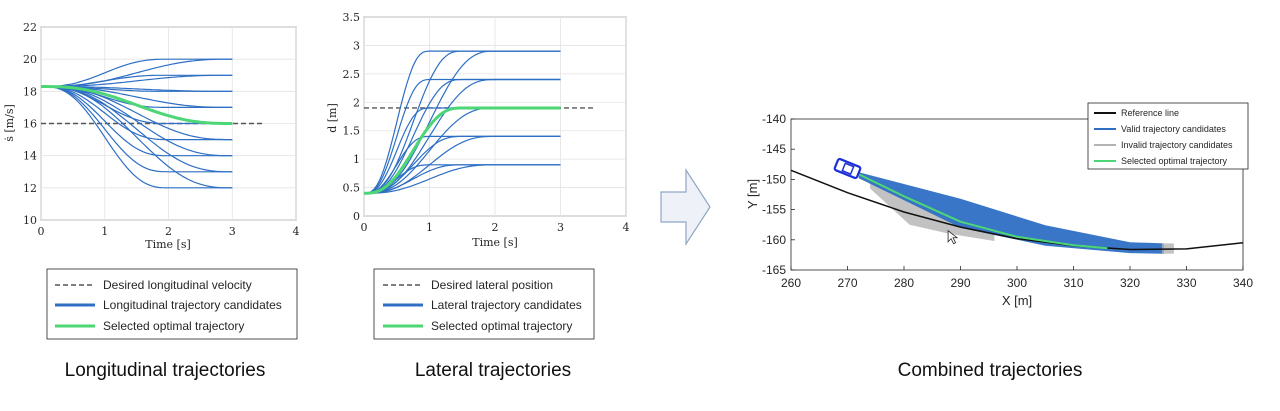 The image size is (1280, 411). I want to click on valid-candidates-band, so click(1011, 213).